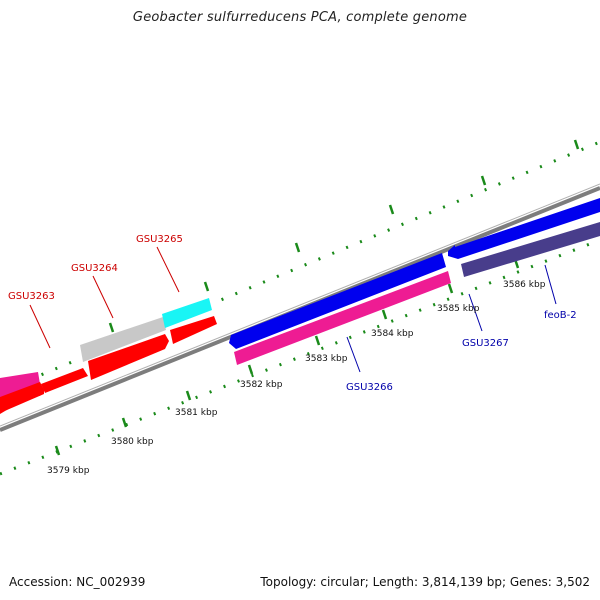  I want to click on callout-GSU3265, so click(168, 269).